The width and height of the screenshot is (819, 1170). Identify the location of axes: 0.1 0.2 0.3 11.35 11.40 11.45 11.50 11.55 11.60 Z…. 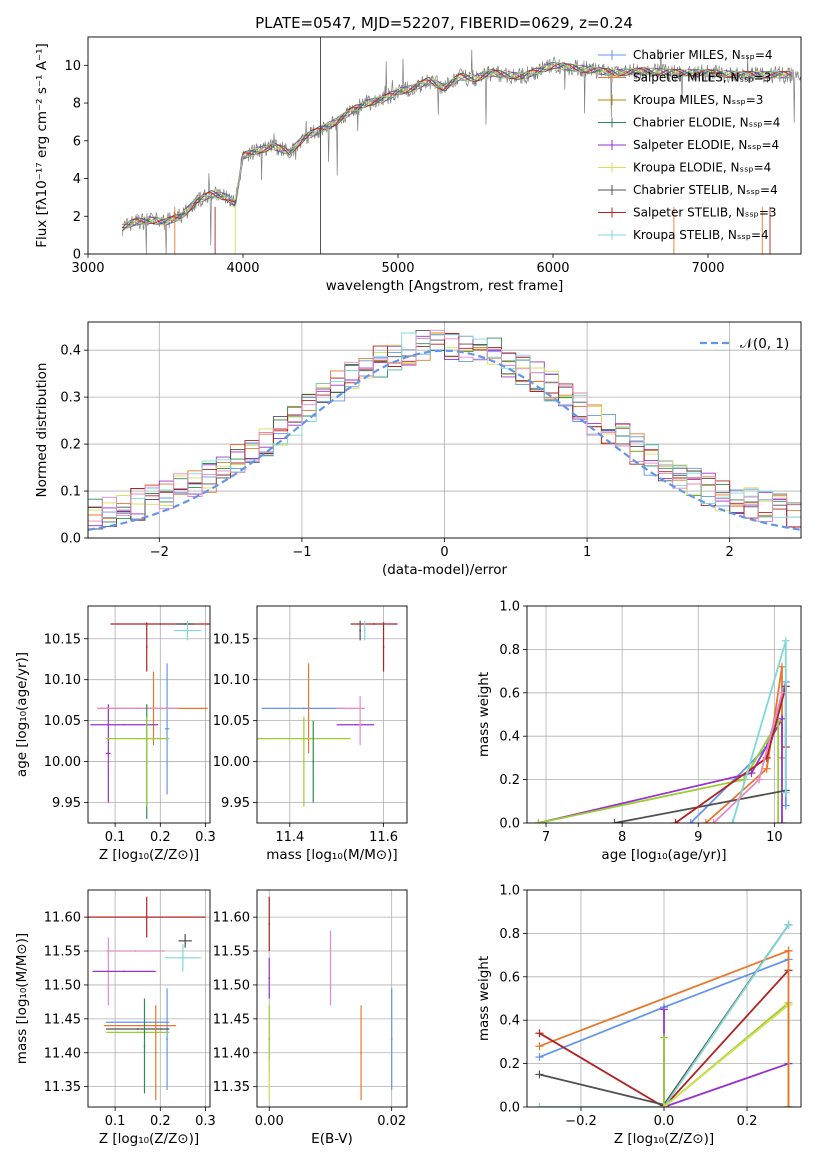
(115, 1018).